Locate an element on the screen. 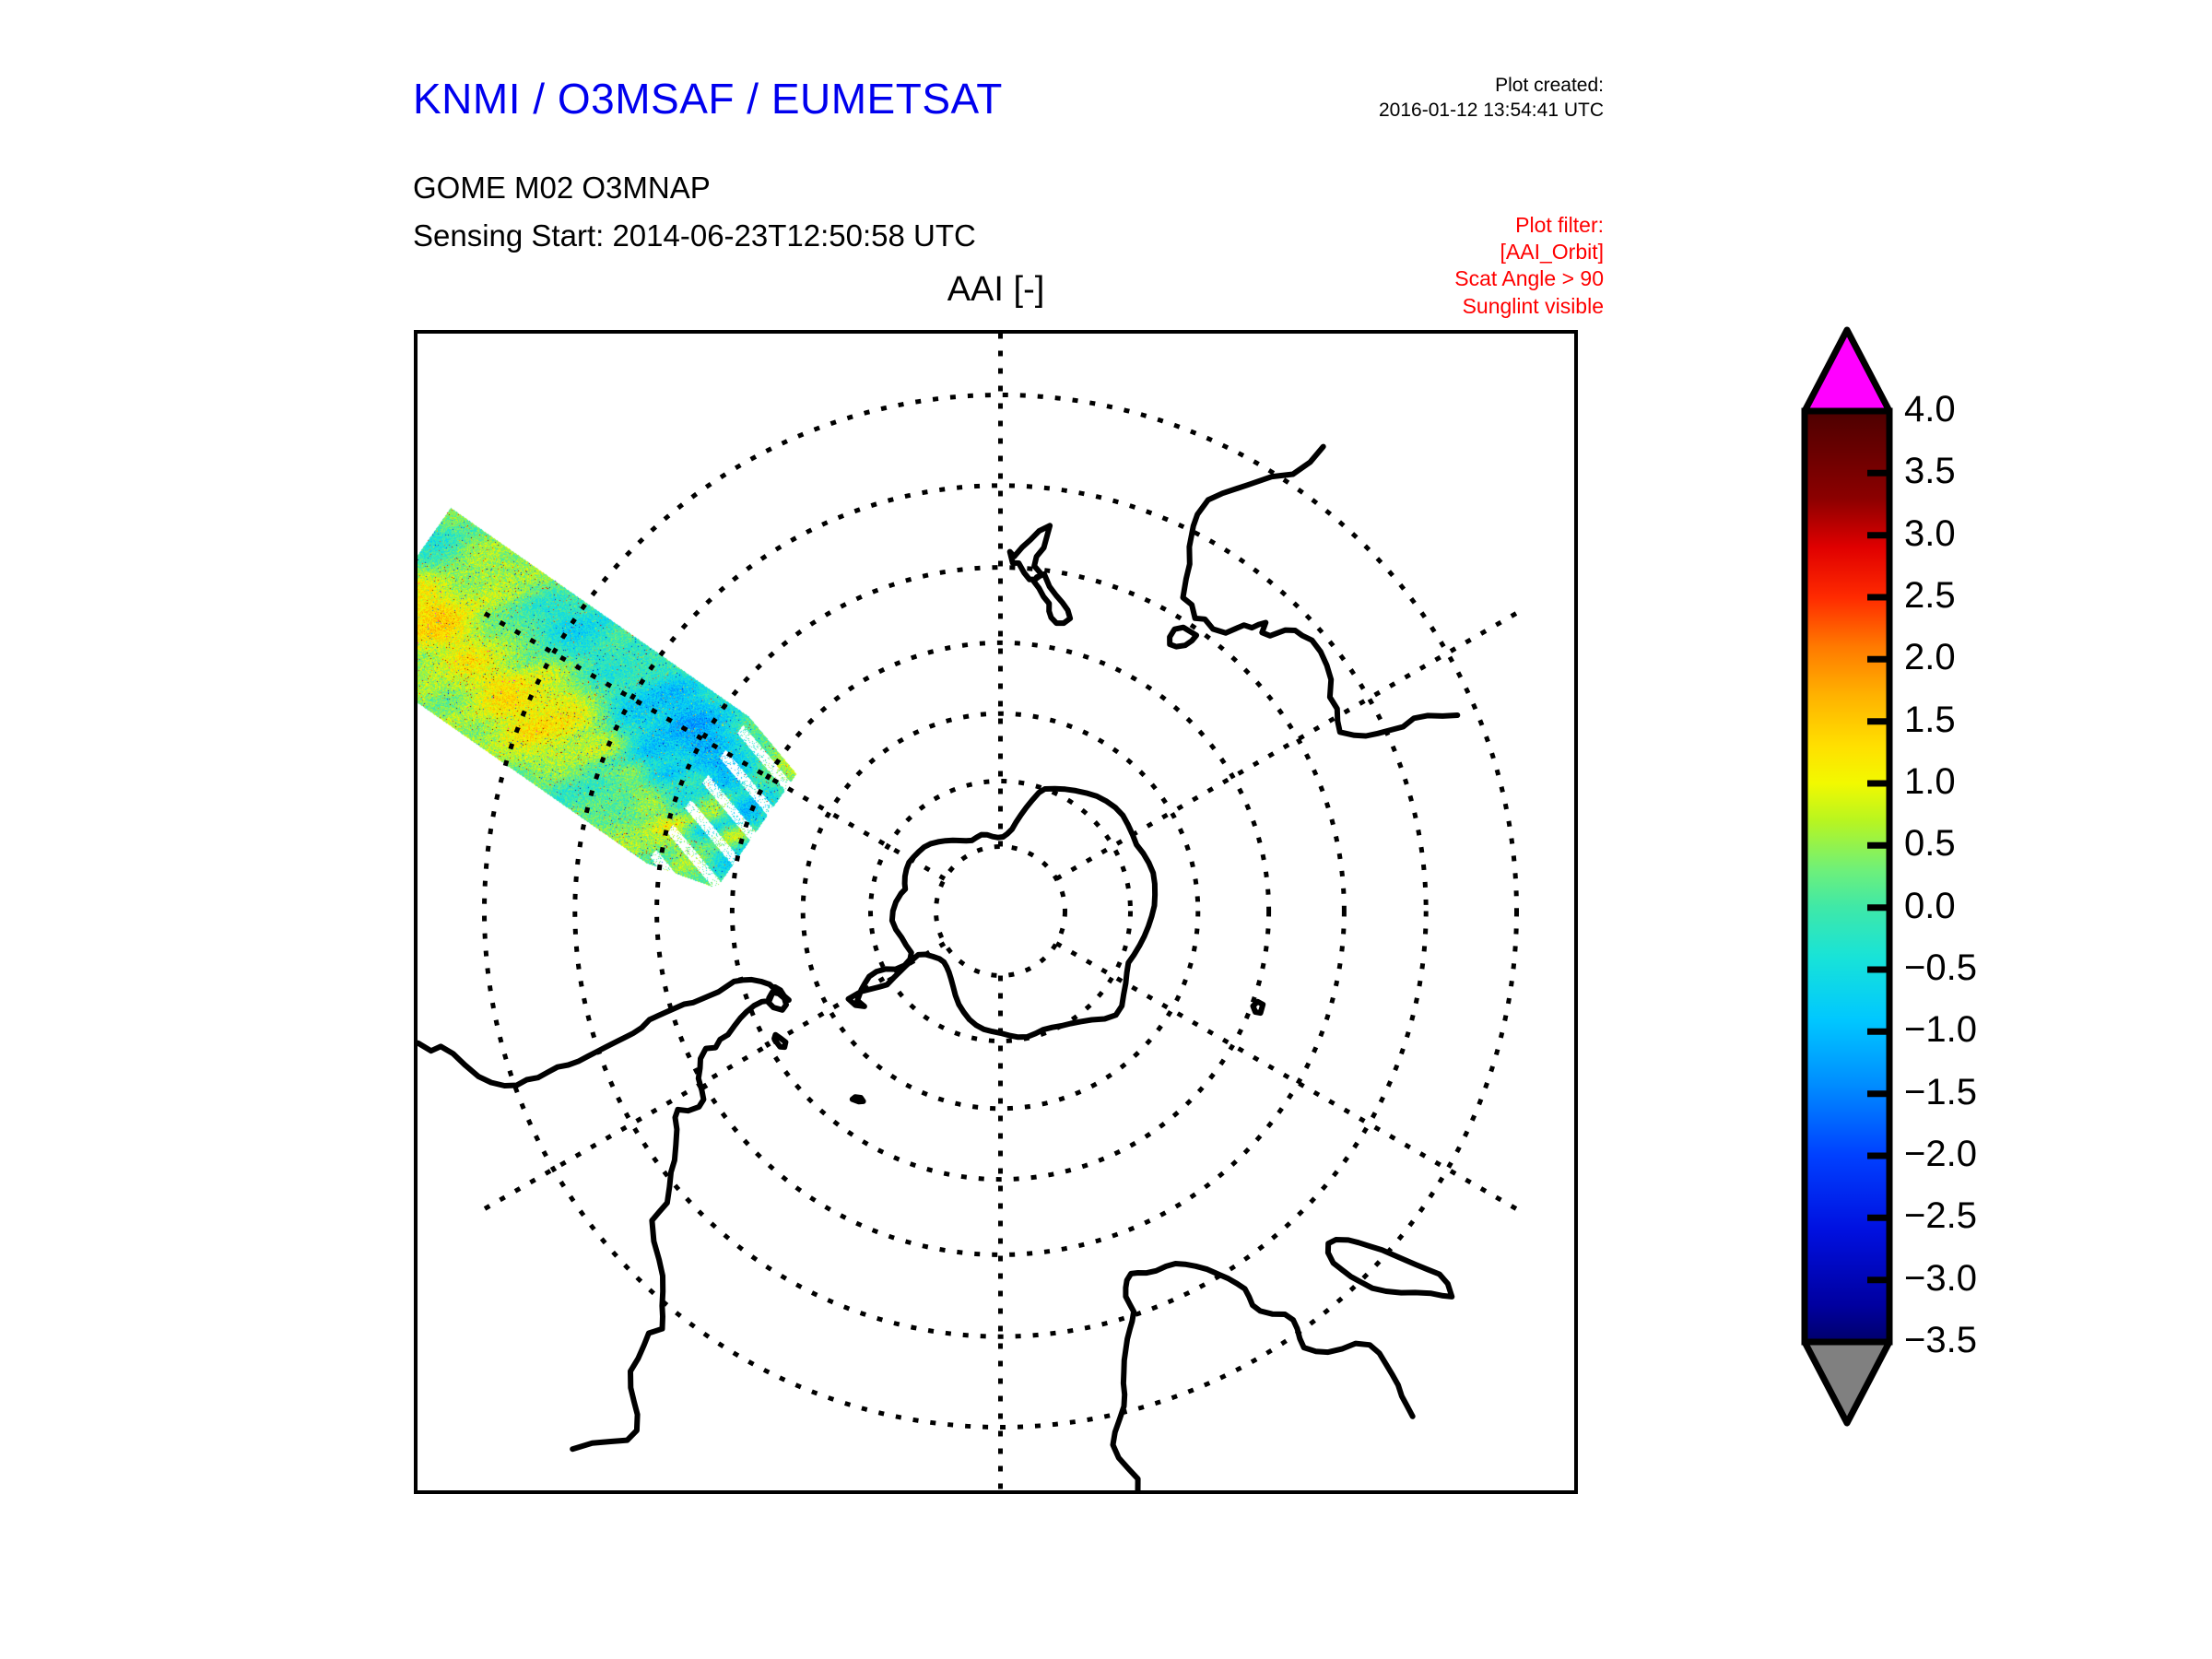 This screenshot has width=2212, height=1659. colorbar-tick-label: 0.0 is located at coordinates (1930, 905).